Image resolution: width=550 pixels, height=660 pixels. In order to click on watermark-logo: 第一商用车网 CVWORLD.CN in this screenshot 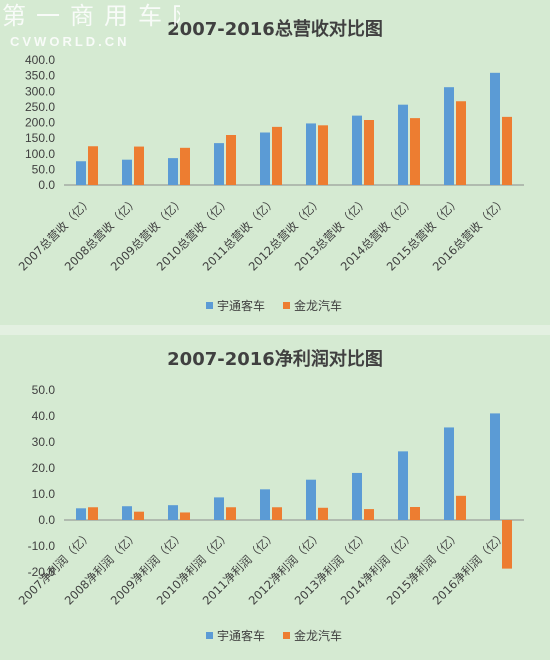, I will do `click(91, 25)`.